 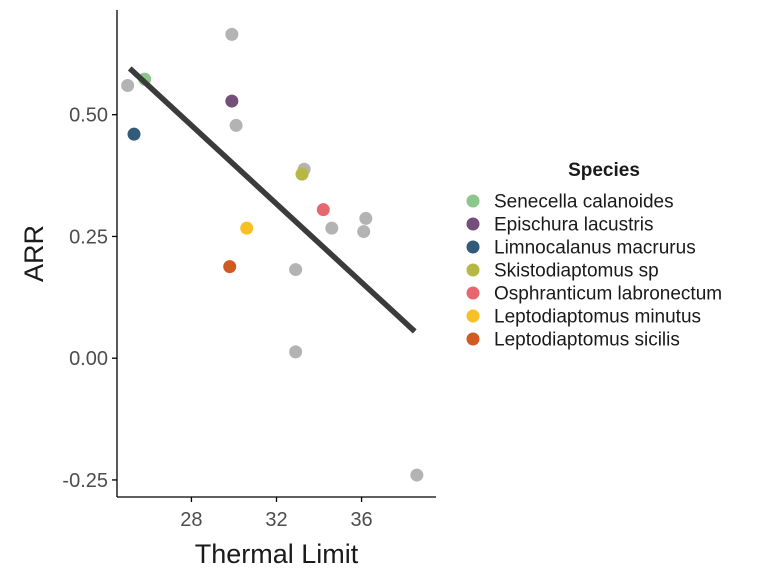 I want to click on legend-label: Epischura lacustris, so click(x=573, y=225).